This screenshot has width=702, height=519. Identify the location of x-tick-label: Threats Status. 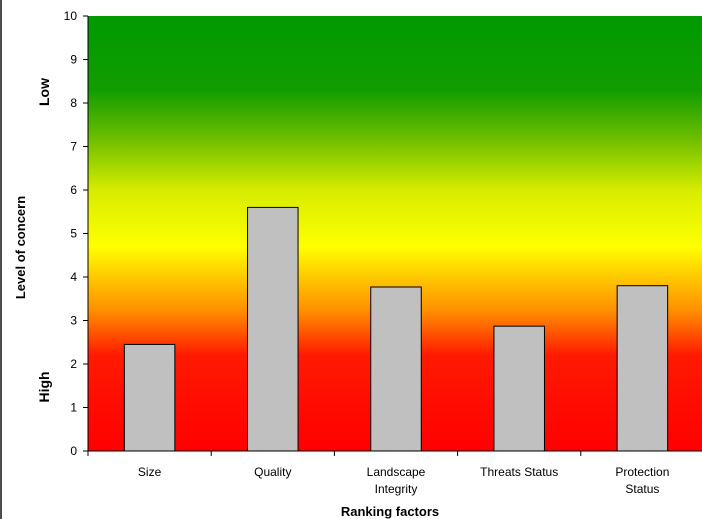
(519, 472).